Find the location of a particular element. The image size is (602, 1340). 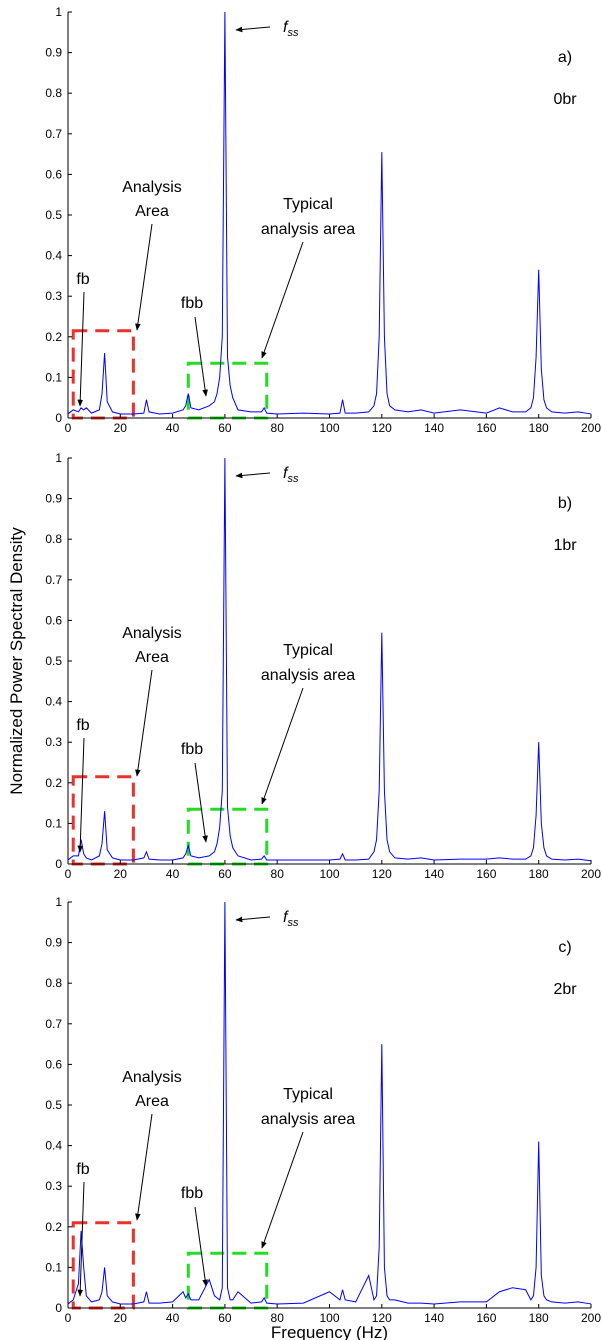

condition-label: 1br is located at coordinates (565, 545).